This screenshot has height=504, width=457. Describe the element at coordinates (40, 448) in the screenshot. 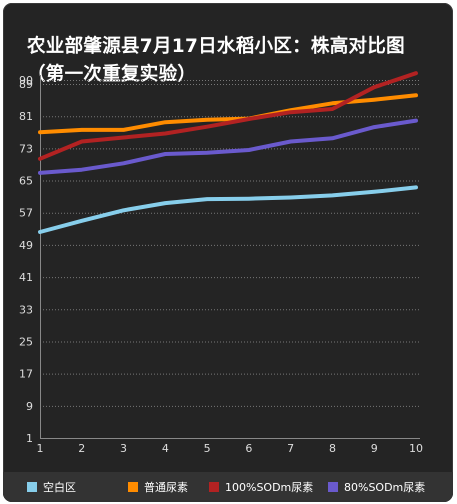

I see `x-tick-label: 1` at that location.